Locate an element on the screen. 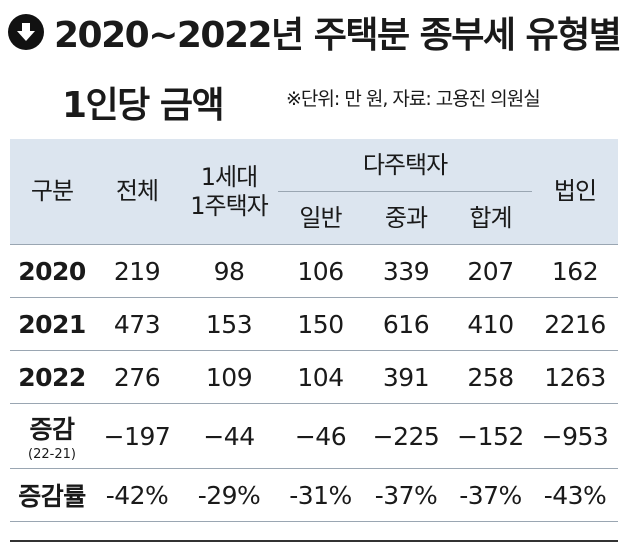  cell-heavy: -37% is located at coordinates (406, 495).